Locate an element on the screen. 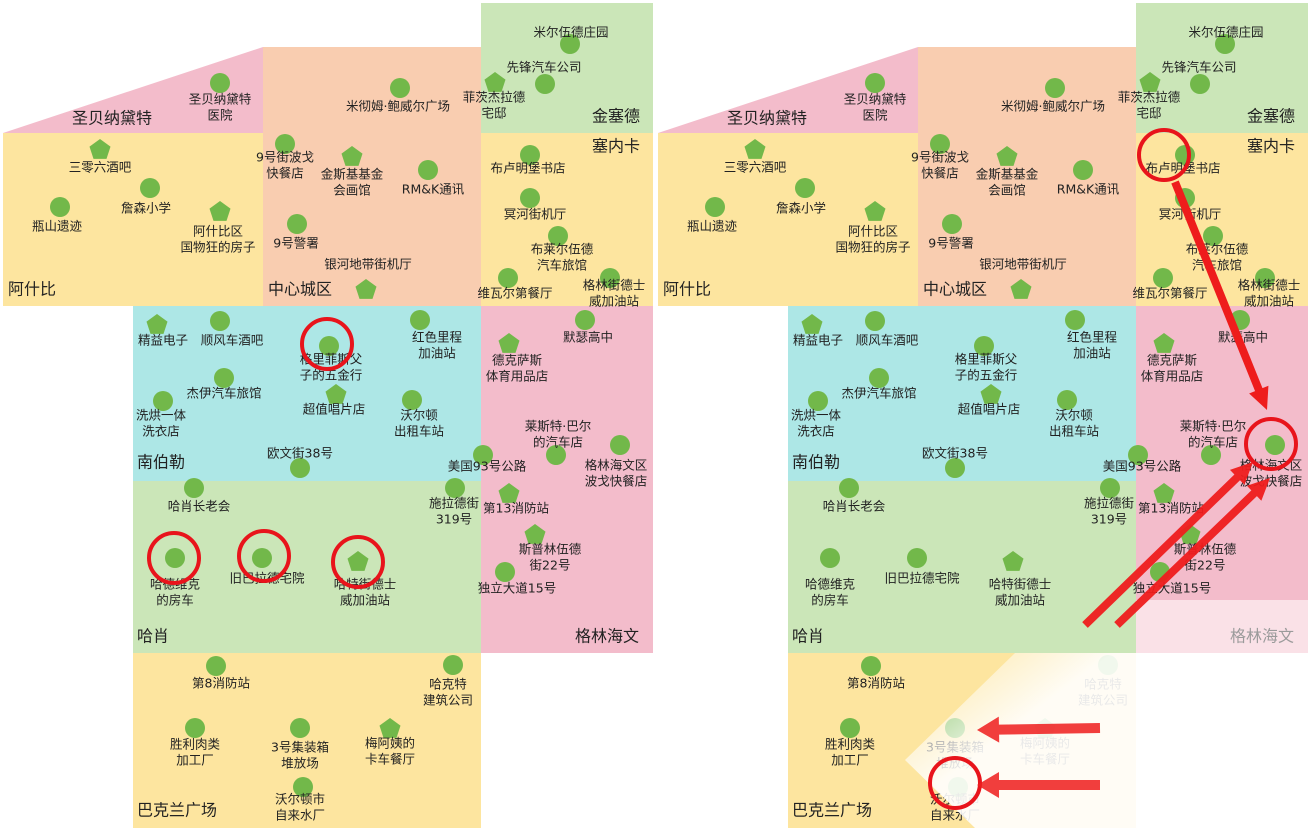  district-label: 塞内卡 is located at coordinates (616, 146).